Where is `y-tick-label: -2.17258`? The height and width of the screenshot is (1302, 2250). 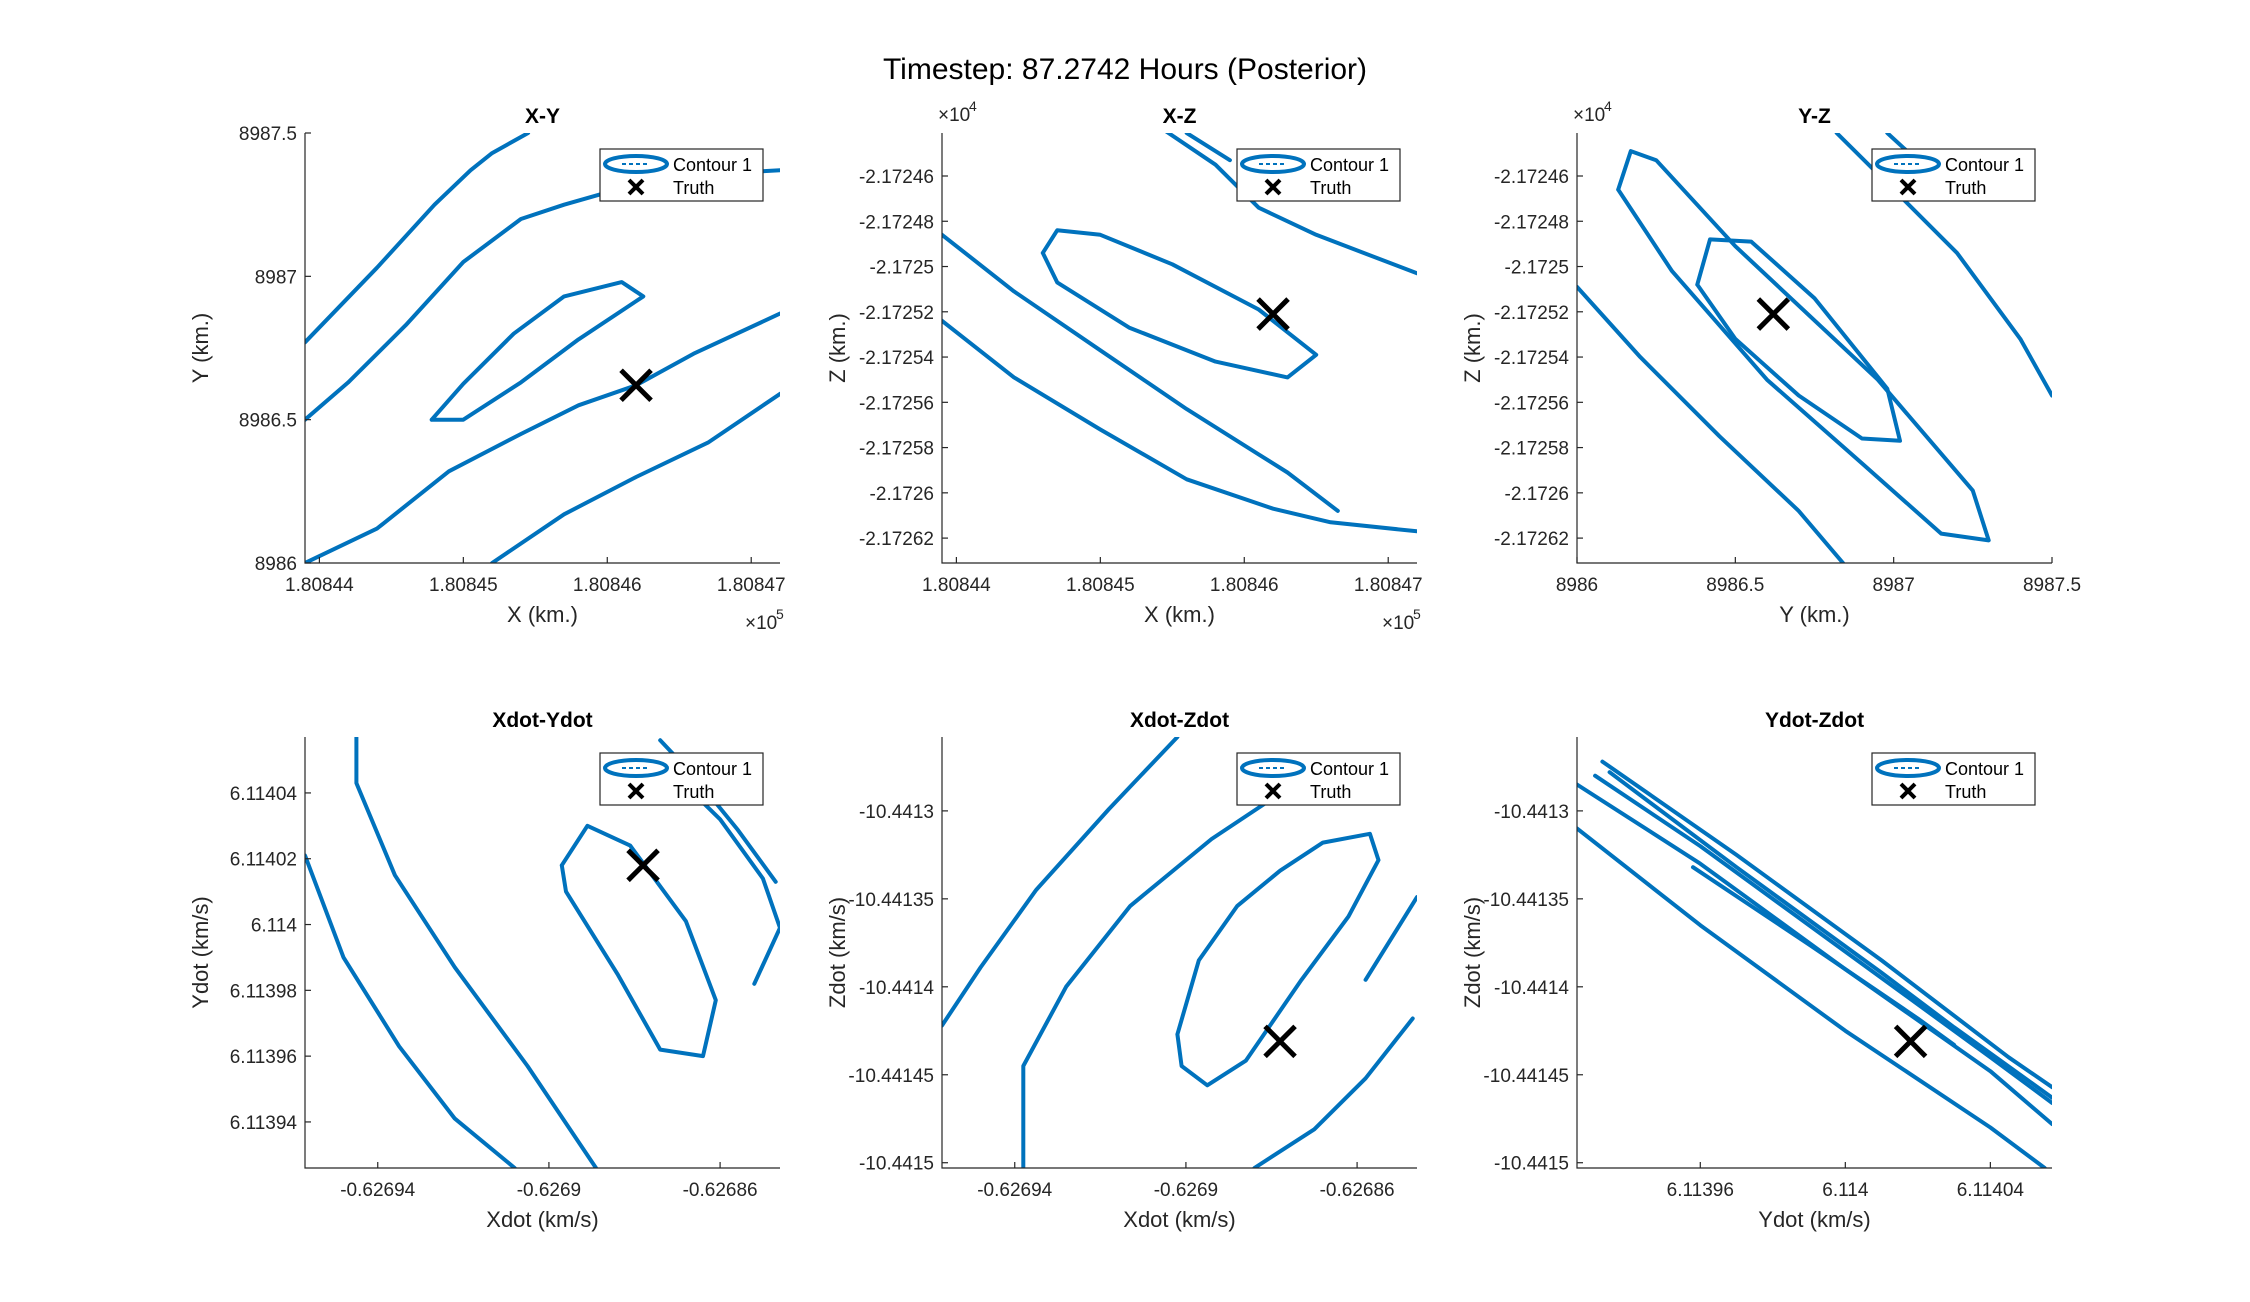 y-tick-label: -2.17258 is located at coordinates (896, 449).